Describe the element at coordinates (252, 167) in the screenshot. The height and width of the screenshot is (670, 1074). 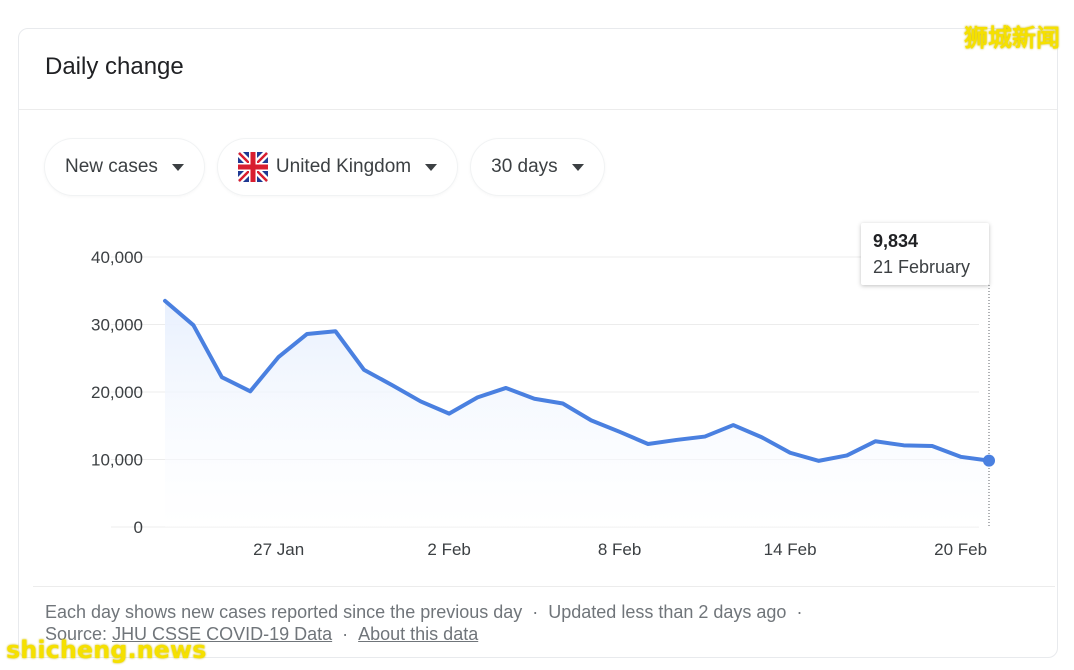
I see `uk-flag-icon` at that location.